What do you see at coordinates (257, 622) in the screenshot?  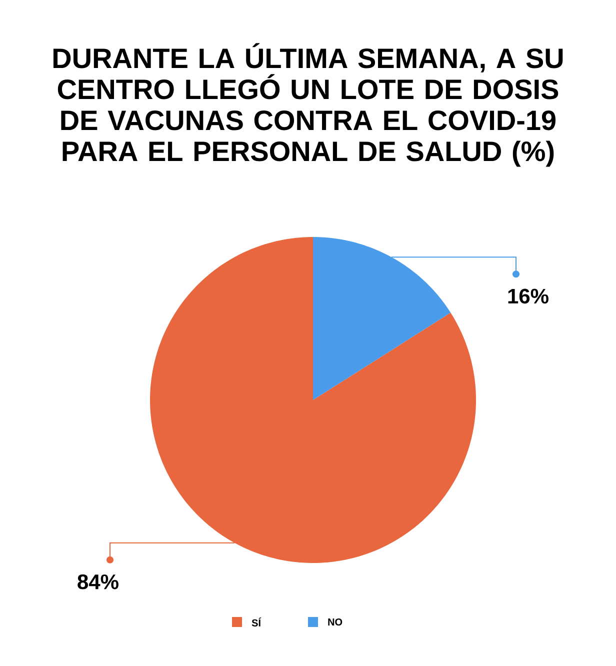 I see `legend-label: SÍ` at bounding box center [257, 622].